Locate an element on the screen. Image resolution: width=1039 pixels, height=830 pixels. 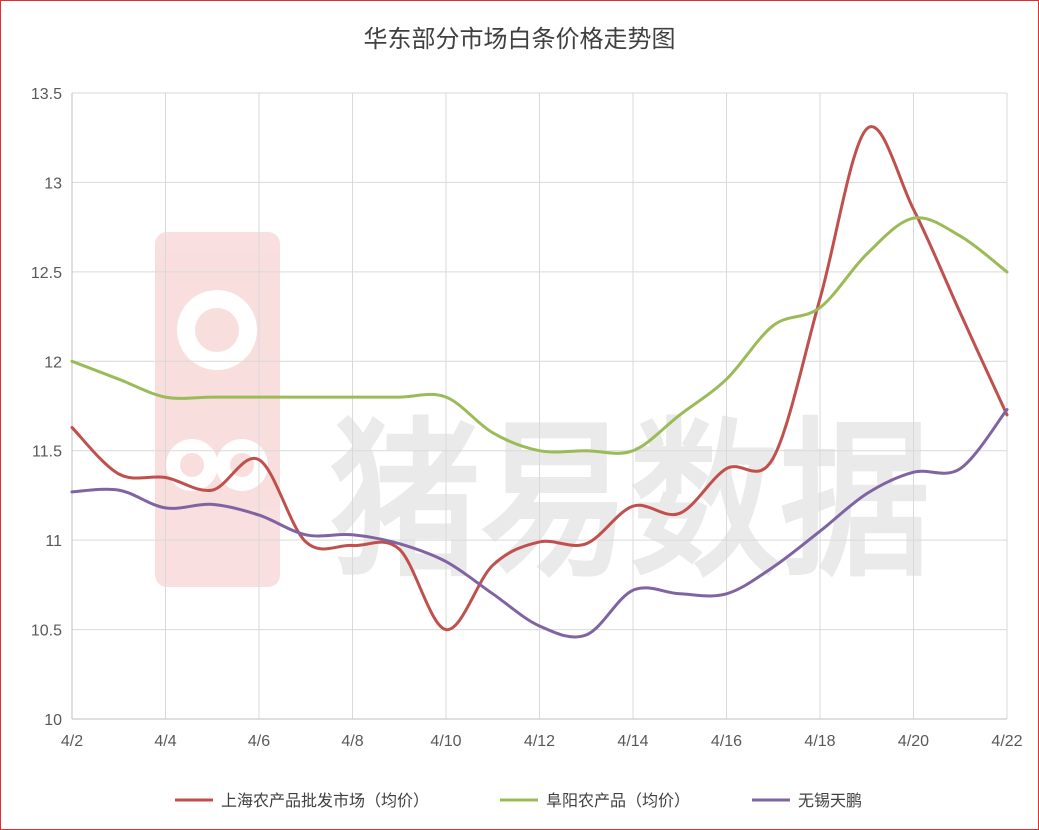
y-tick-label: 11 is located at coordinates (53, 541).